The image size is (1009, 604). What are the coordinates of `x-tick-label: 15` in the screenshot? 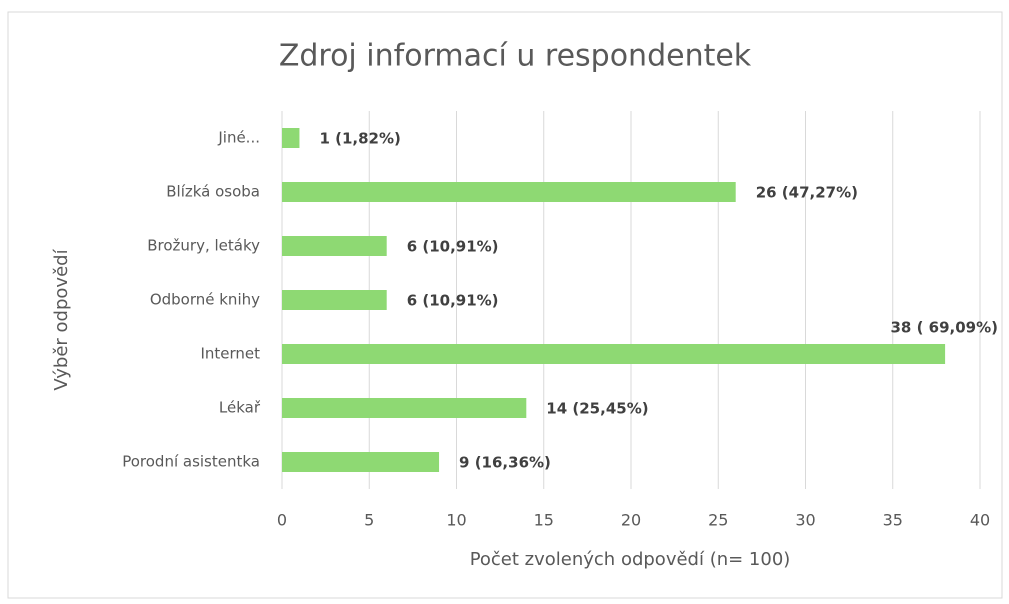 It's located at (544, 520).